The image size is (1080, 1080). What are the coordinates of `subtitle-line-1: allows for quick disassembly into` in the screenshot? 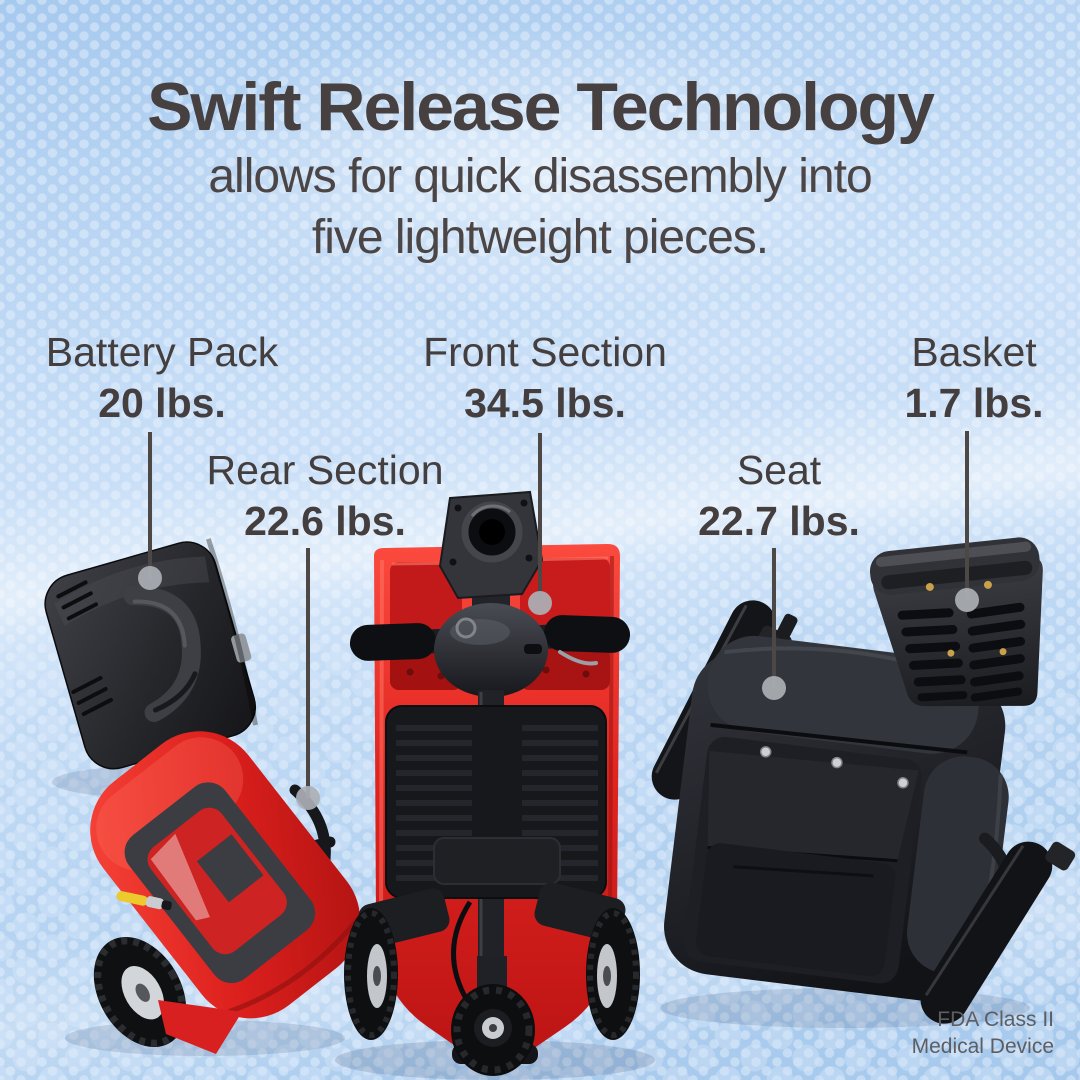 It's located at (540, 176).